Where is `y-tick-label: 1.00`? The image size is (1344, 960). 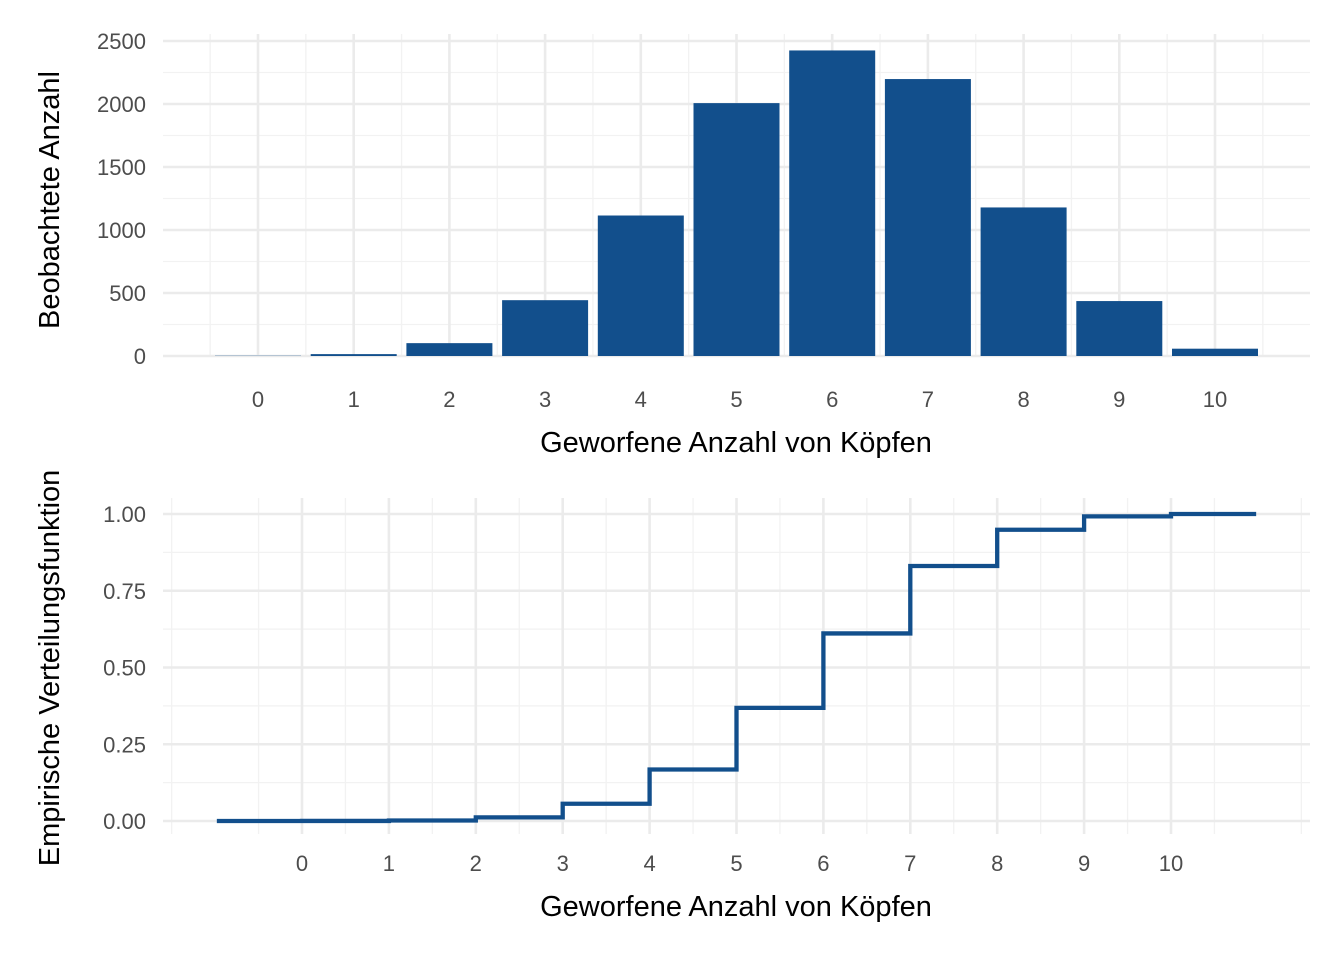 y-tick-label: 1.00 is located at coordinates (124, 514).